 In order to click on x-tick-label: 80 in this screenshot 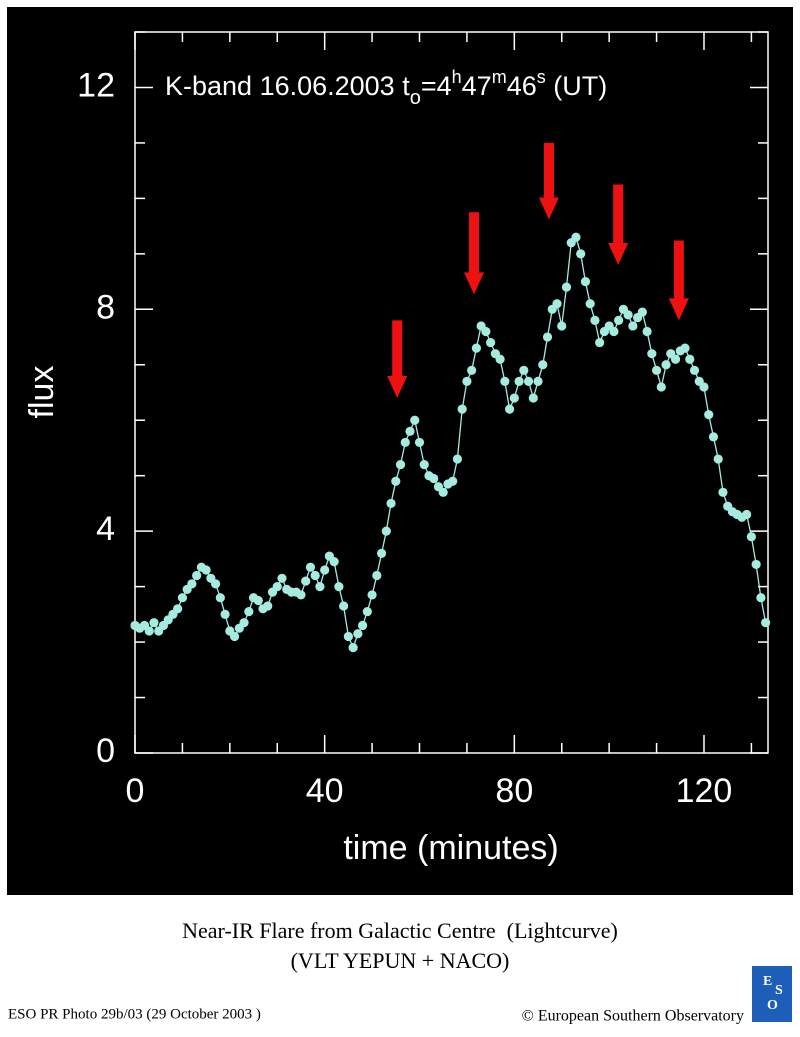, I will do `click(514, 791)`.